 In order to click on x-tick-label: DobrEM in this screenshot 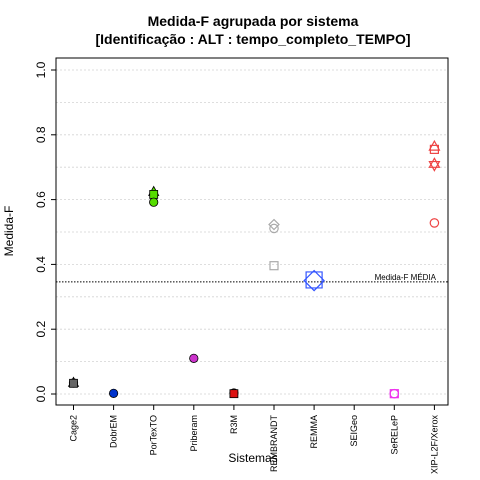, I will do `click(114, 431)`.